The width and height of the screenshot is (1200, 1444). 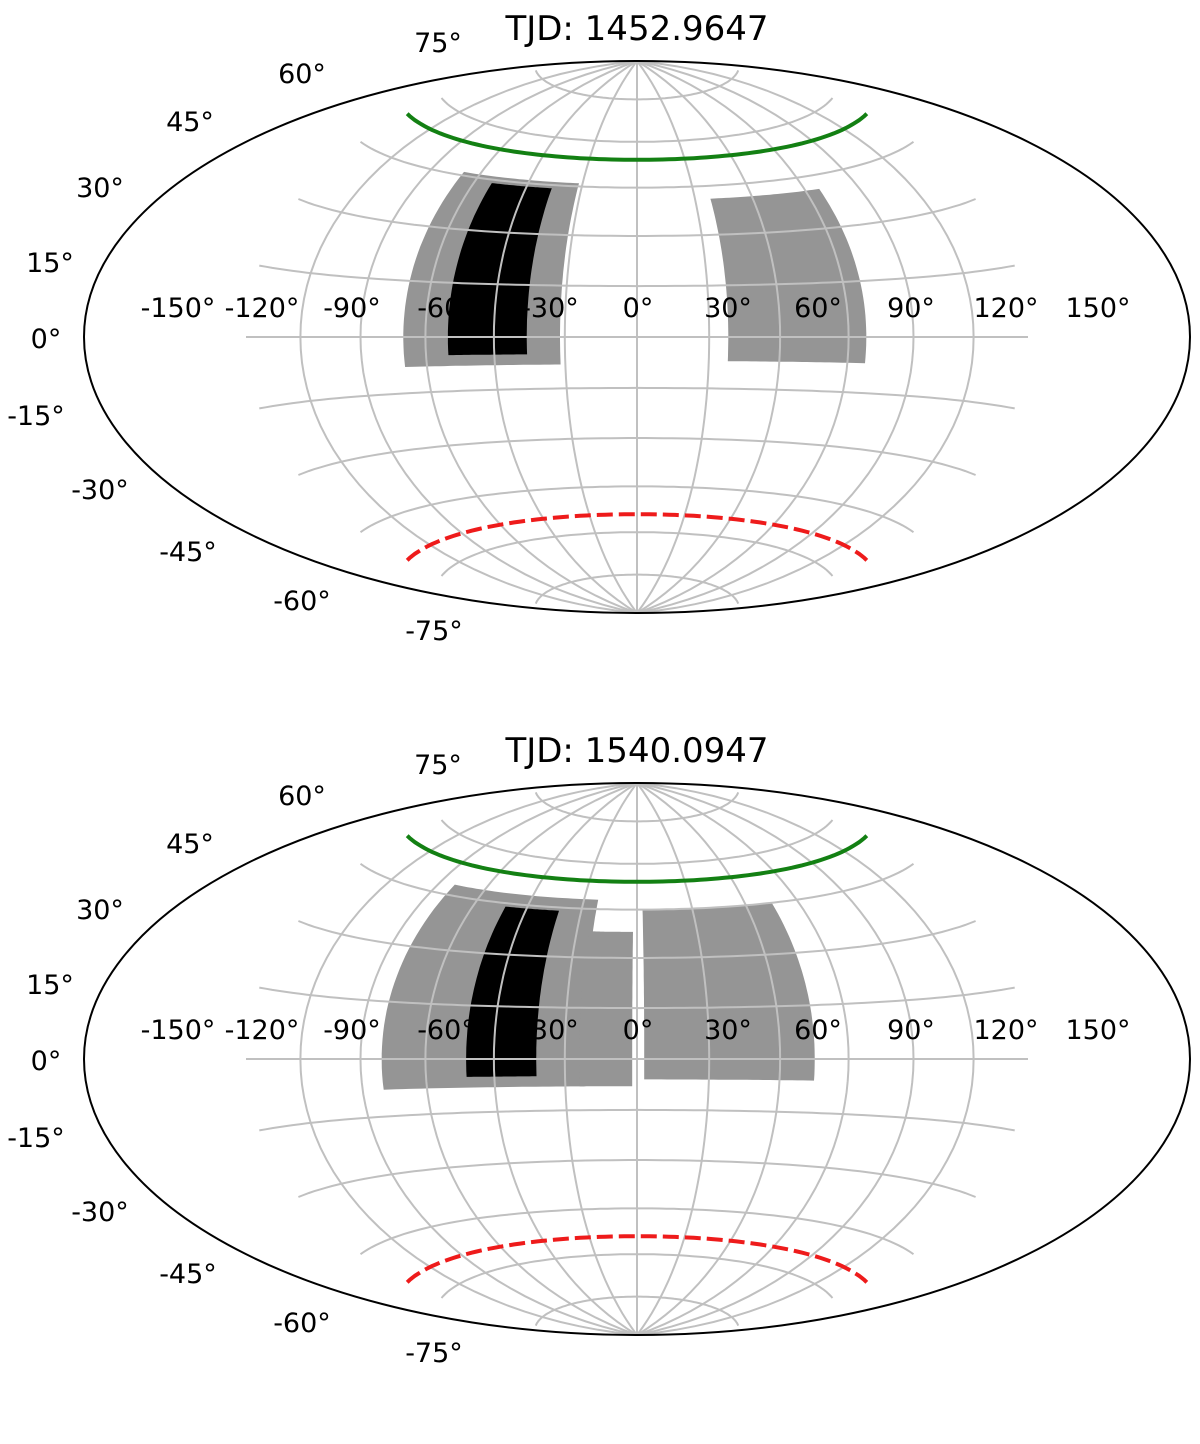 What do you see at coordinates (636, 751) in the screenshot?
I see `panel-title: TJD: 1540.0947` at bounding box center [636, 751].